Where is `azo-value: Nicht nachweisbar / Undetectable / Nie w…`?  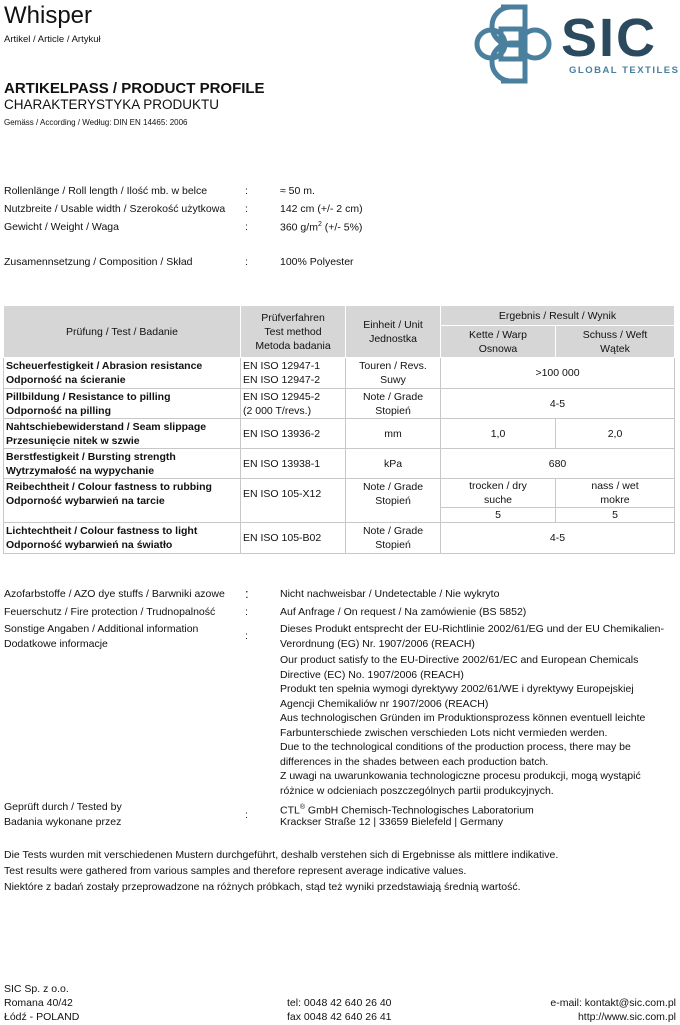 azo-value: Nicht nachweisbar / Undetectable / Nie w… is located at coordinates (390, 594).